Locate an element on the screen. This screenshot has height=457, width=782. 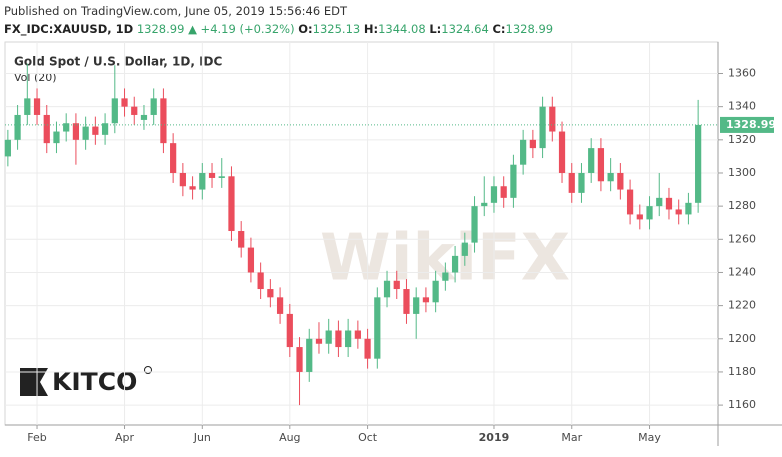
y-tick-label: 1340 is located at coordinates (742, 106).